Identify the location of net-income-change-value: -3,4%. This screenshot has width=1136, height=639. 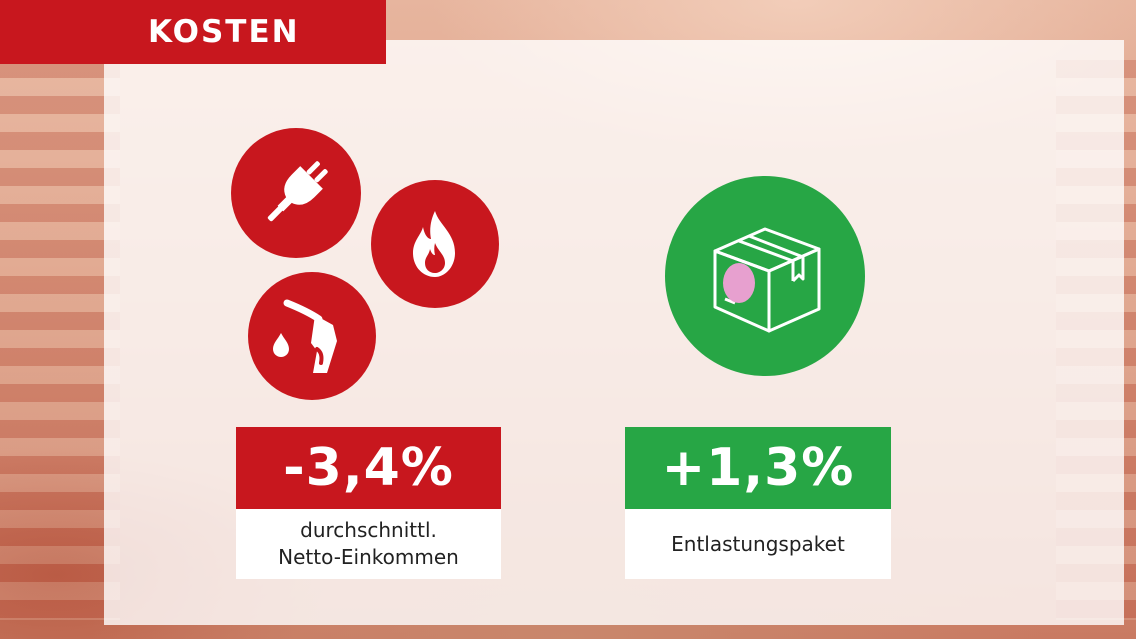
(368, 468).